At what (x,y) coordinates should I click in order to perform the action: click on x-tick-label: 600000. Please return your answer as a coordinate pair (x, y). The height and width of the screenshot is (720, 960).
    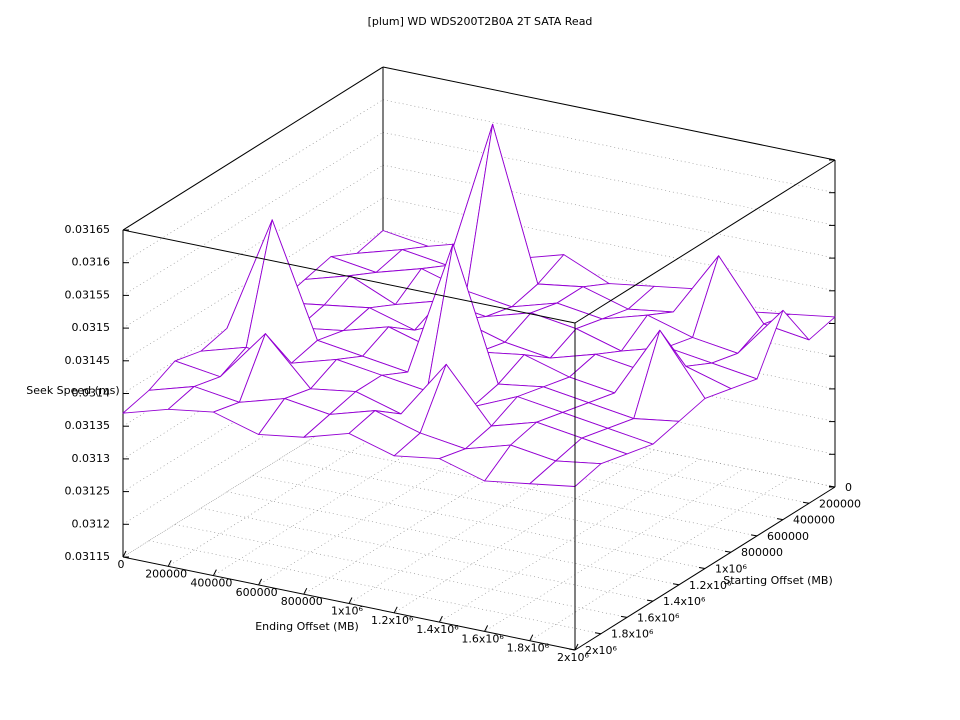
    Looking at the image, I should click on (257, 592).